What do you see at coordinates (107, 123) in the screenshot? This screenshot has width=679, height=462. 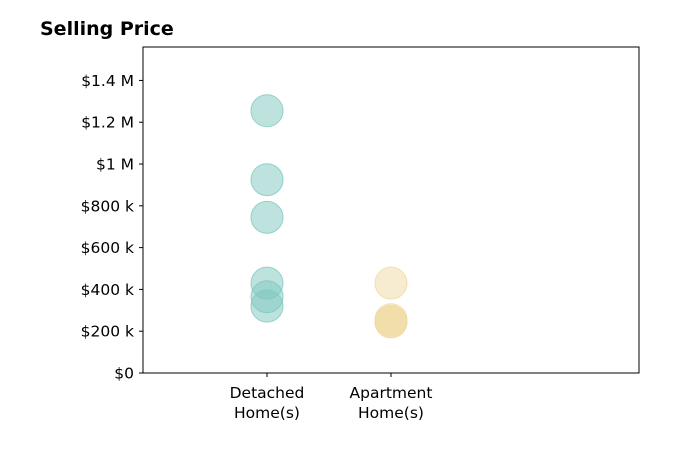 I see `y-tick-label: $1.2 M` at bounding box center [107, 123].